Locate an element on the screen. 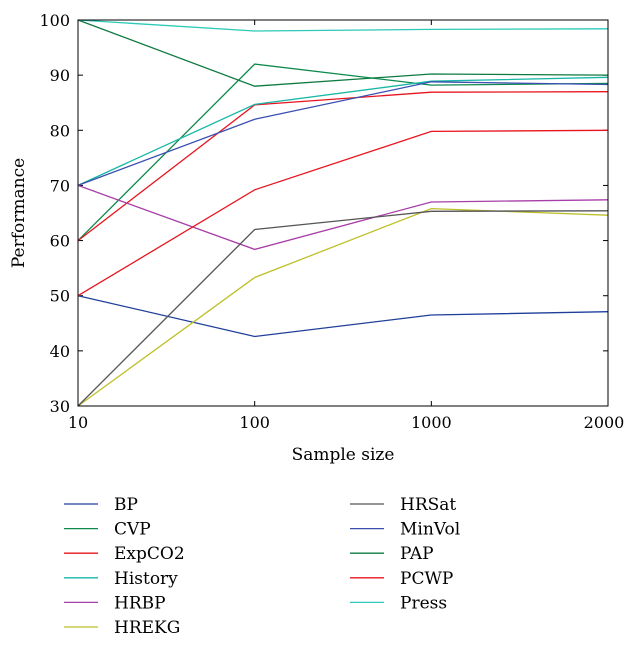 The height and width of the screenshot is (646, 626). y-tick-label: 60 is located at coordinates (60, 241).